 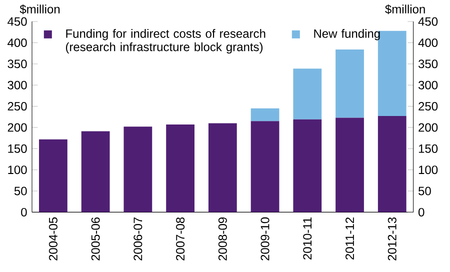 I want to click on x-tick-label: 2012-13, so click(x=392, y=239).